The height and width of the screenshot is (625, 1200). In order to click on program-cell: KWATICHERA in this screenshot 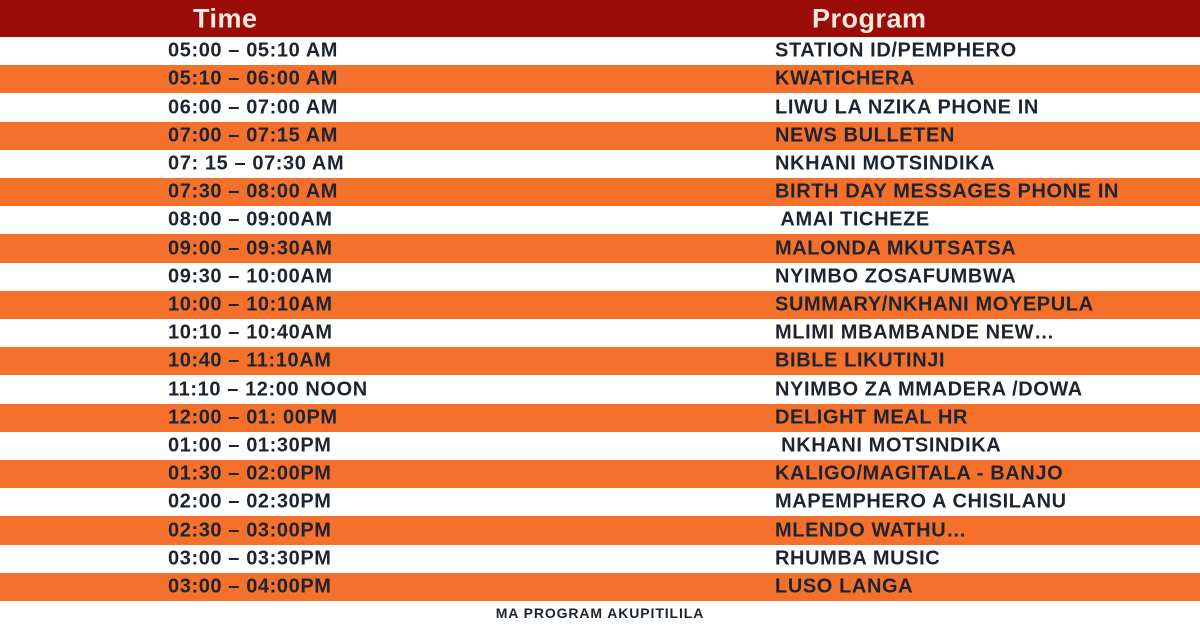, I will do `click(845, 78)`.